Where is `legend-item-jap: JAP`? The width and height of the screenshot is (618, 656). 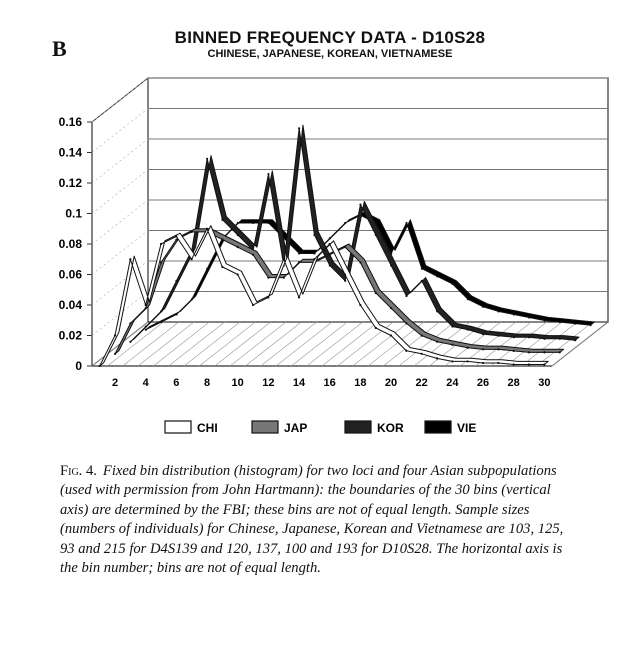 legend-item-jap: JAP is located at coordinates (279, 427).